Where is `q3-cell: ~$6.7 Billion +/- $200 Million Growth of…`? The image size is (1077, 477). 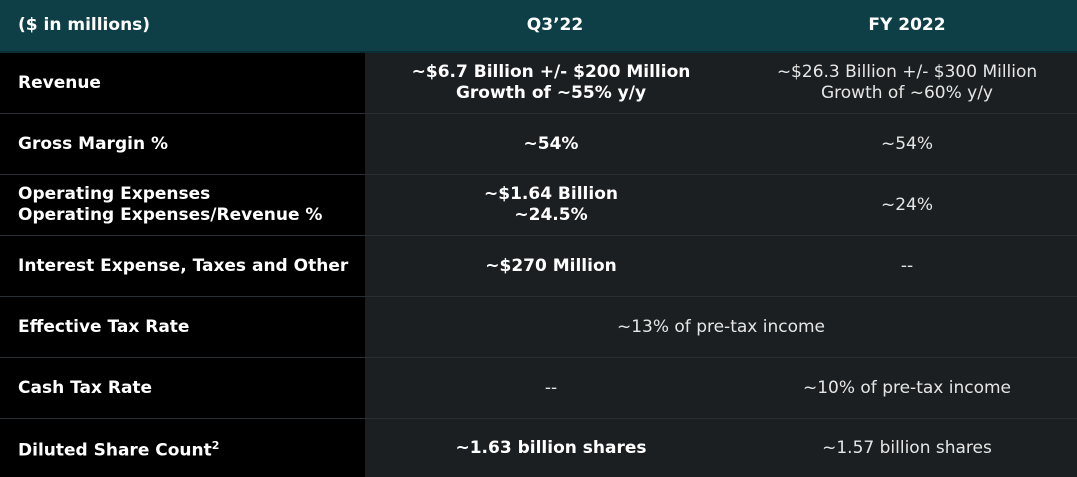
q3-cell: ~$6.7 Billion +/- $200 Million Growth of… is located at coordinates (551, 83).